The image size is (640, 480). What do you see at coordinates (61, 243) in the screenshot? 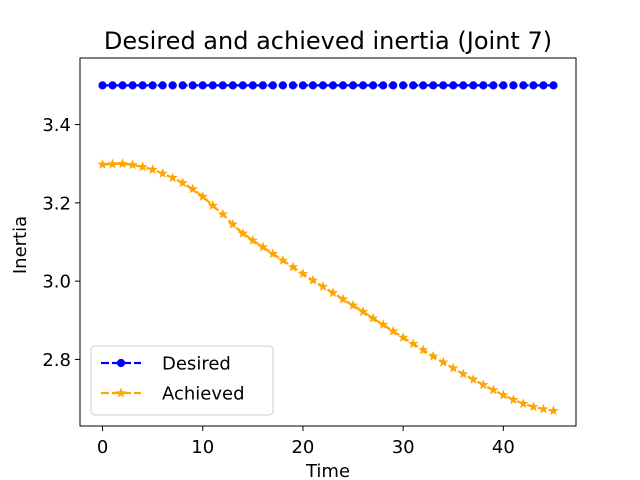
I see `y-axis: 2.8 3.0 3.2 3.4` at bounding box center [61, 243].